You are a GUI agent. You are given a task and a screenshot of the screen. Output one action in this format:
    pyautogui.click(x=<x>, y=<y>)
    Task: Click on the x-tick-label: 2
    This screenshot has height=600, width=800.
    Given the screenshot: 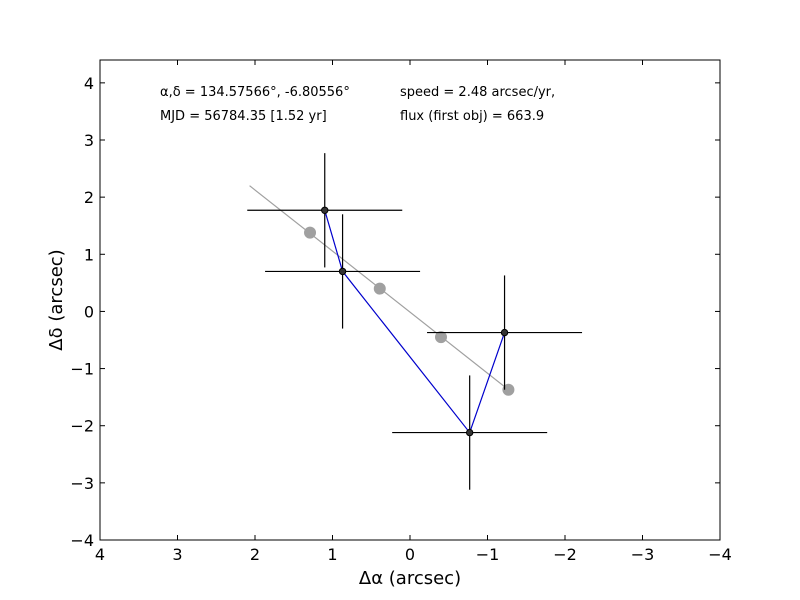 What is the action you would take?
    pyautogui.click(x=255, y=554)
    